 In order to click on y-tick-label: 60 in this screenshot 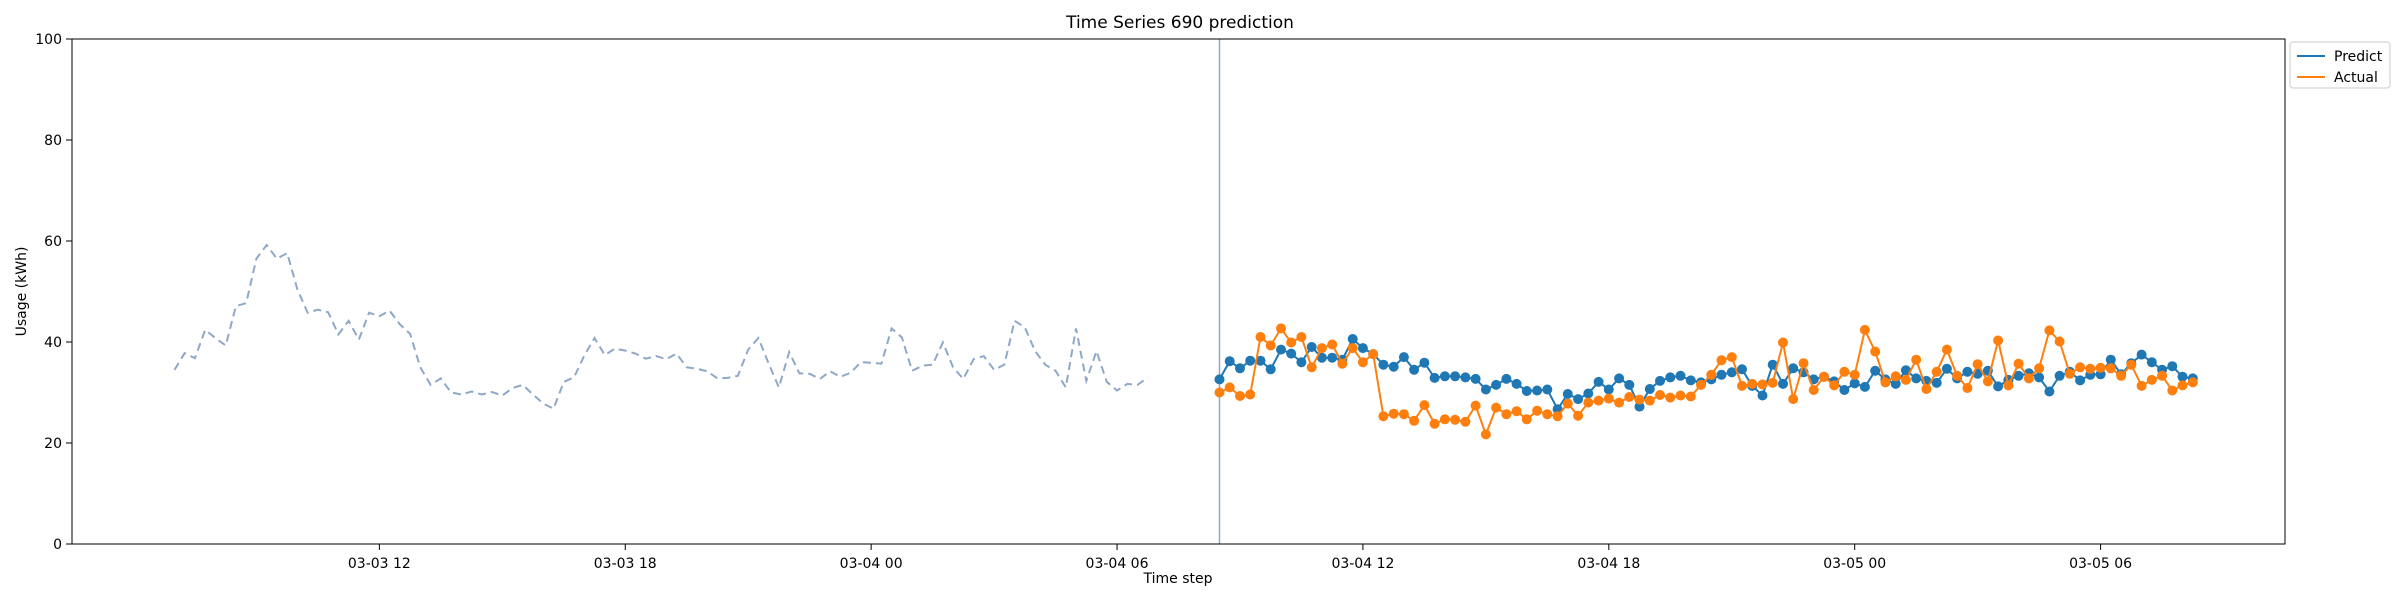, I will do `click(53, 242)`.